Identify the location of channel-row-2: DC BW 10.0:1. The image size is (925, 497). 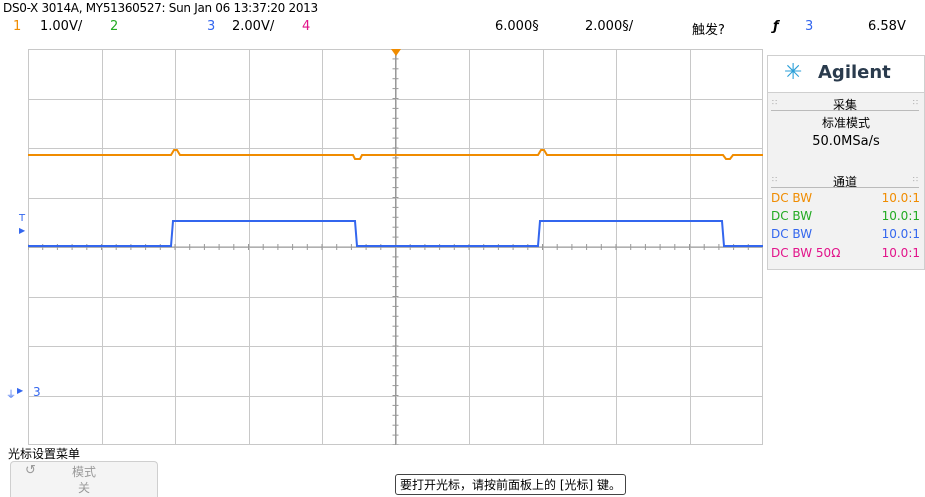
(846, 216).